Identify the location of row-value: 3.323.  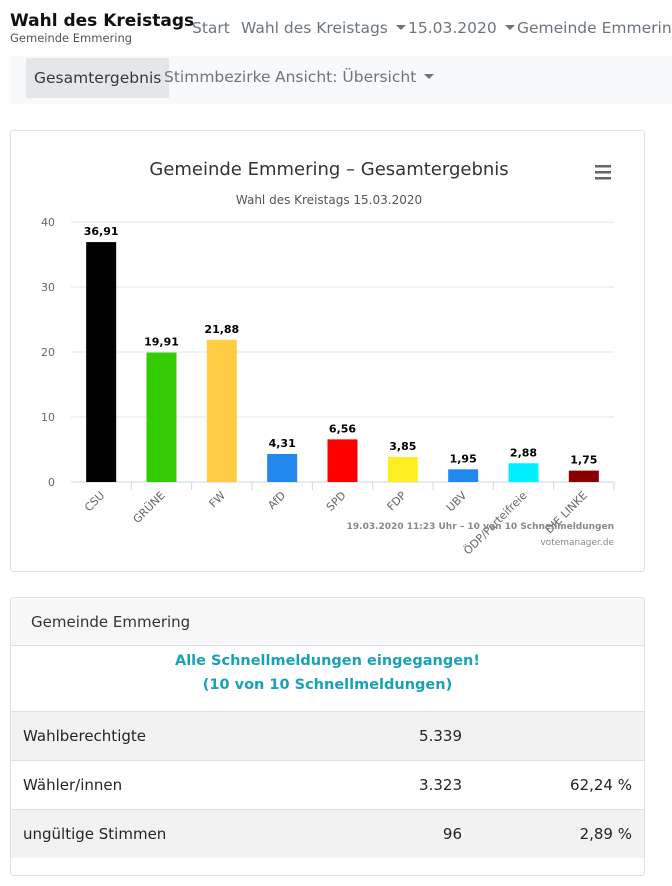
(440, 785).